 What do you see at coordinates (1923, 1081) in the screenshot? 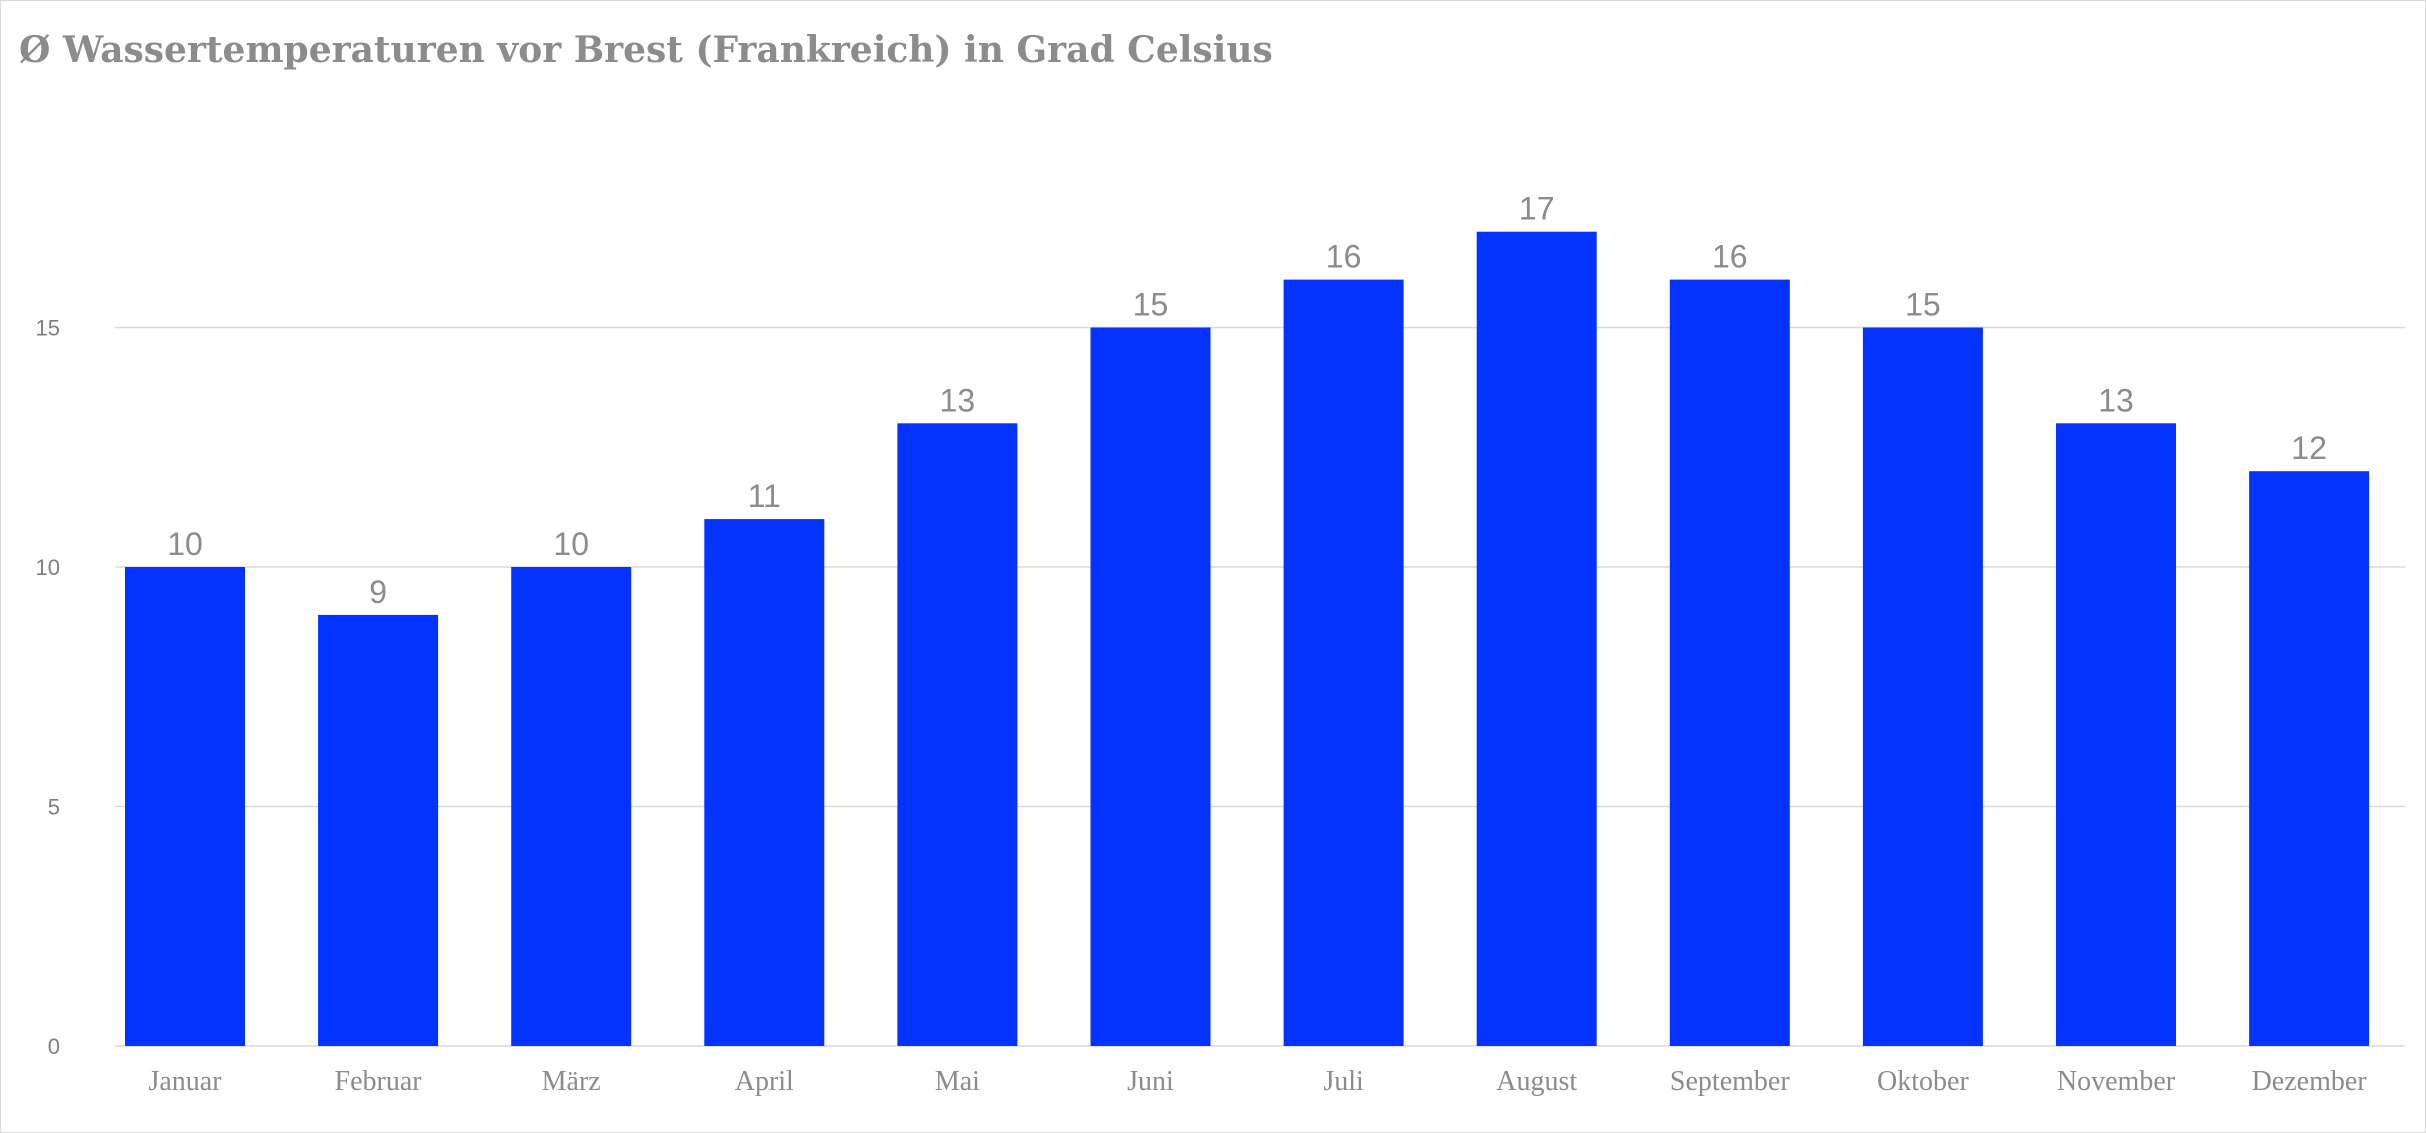
I see `x-tick-label: Oktober` at bounding box center [1923, 1081].